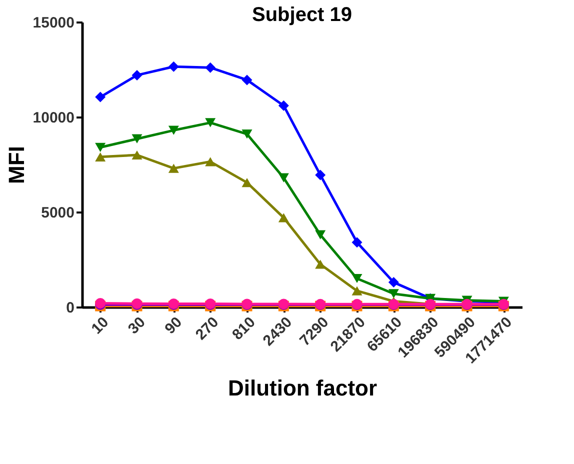 The image size is (574, 464). Describe the element at coordinates (53, 118) in the screenshot. I see `y-tick-label: 10000` at that location.